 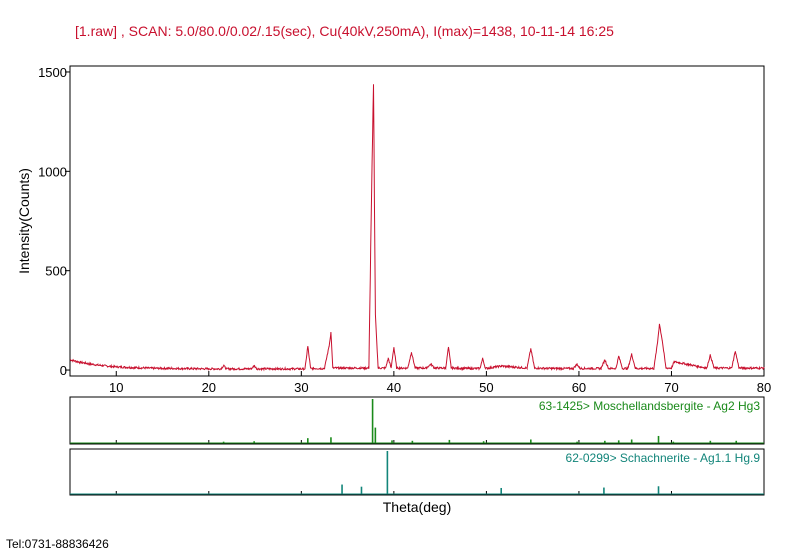 What do you see at coordinates (394, 387) in the screenshot?
I see `x-tick-label: 40` at bounding box center [394, 387].